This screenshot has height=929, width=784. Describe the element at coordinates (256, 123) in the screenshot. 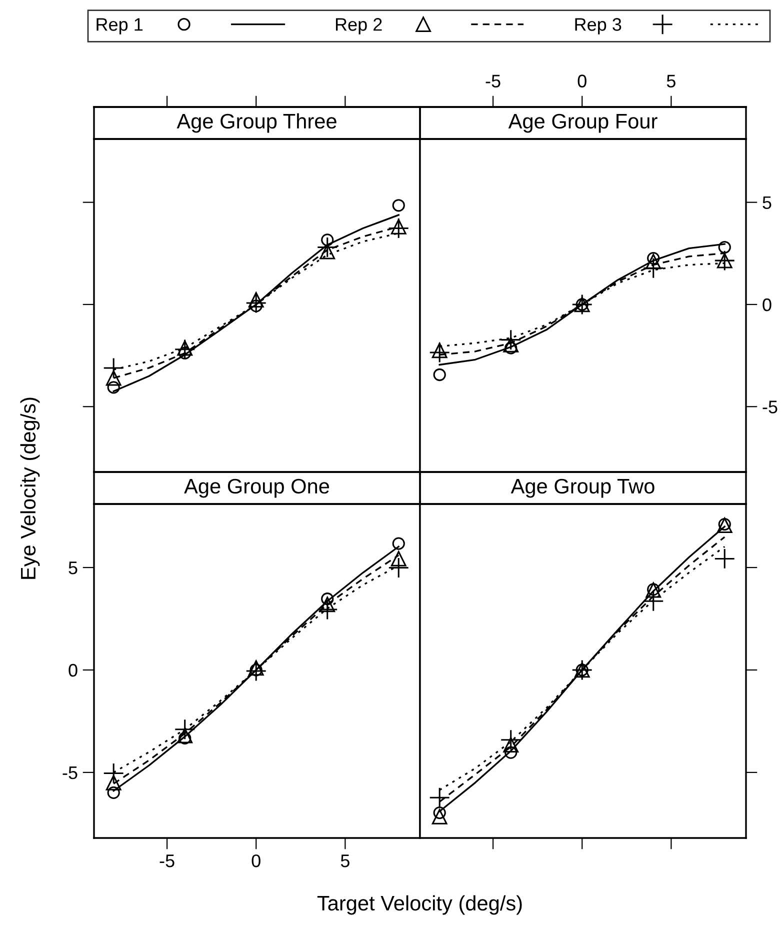

I see `chart-title: Age Group Three` at that location.